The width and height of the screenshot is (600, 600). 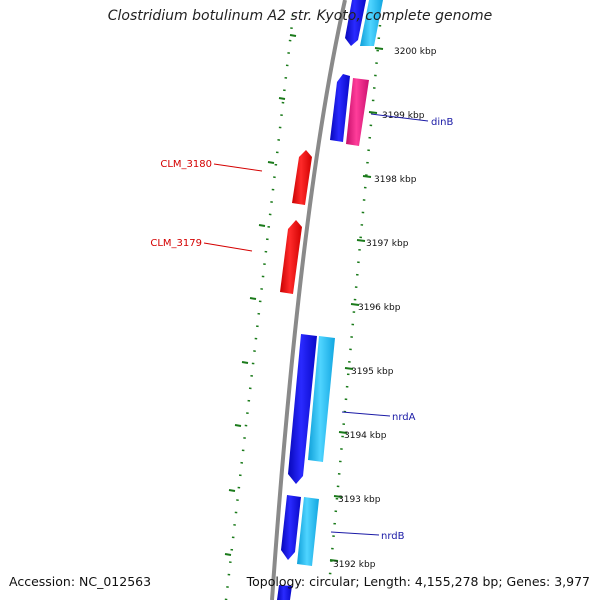 I want to click on tick-label-3198: 3198 kbp, so click(x=395, y=180).